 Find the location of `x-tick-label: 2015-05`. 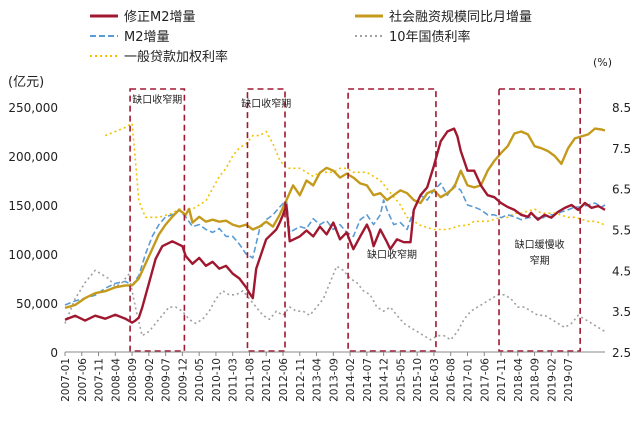

x-tick-label: 2015-05 is located at coordinates (401, 380).